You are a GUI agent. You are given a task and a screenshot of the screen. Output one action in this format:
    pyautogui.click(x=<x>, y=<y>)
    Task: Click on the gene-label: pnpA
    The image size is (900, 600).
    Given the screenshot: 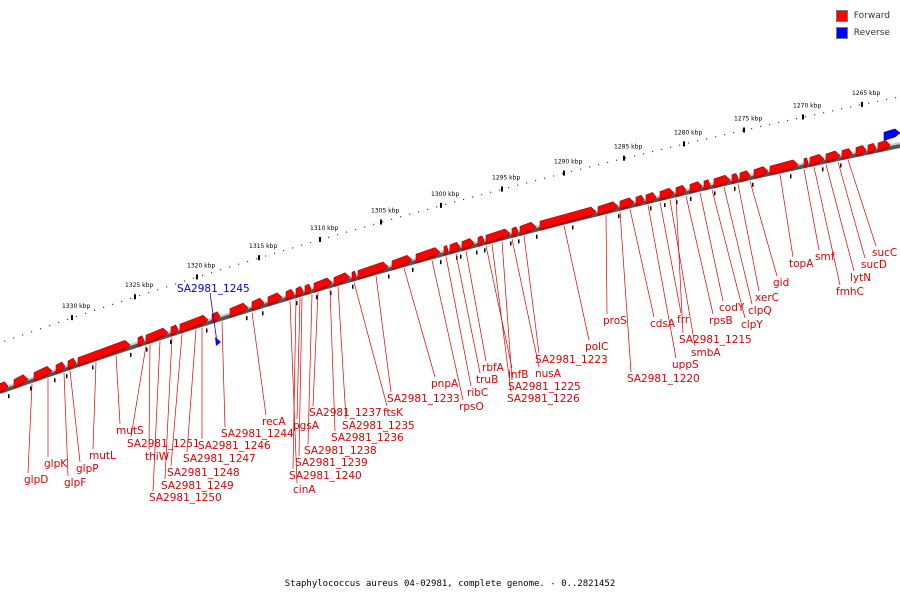 What is the action you would take?
    pyautogui.click(x=445, y=384)
    